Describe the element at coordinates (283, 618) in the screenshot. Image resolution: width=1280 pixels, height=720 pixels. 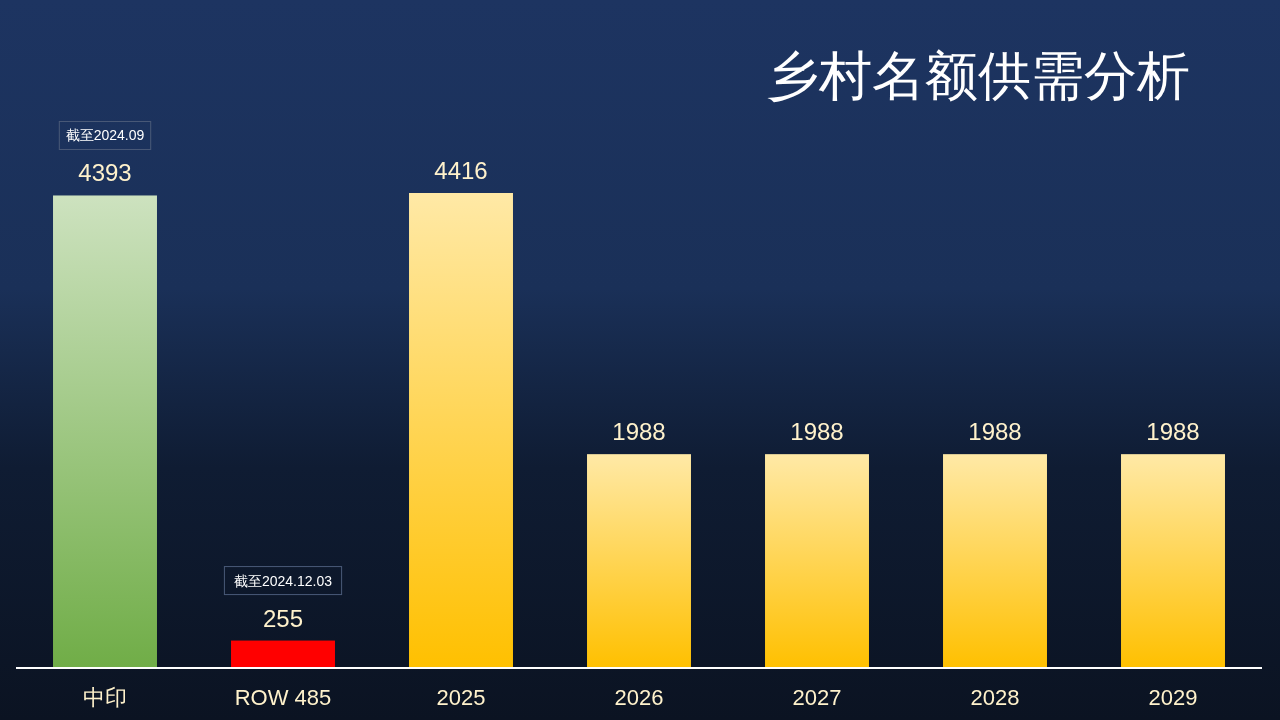
I see `data-label: 255` at that location.